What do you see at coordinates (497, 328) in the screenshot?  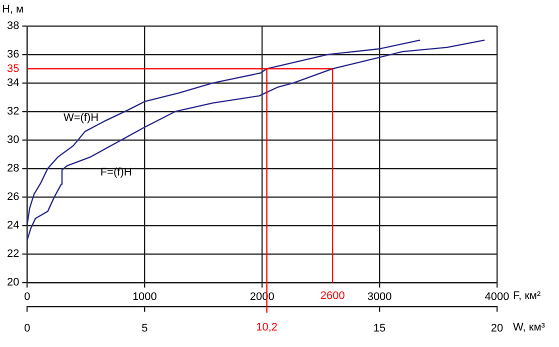 I see `x2-tick-label: 20` at bounding box center [497, 328].